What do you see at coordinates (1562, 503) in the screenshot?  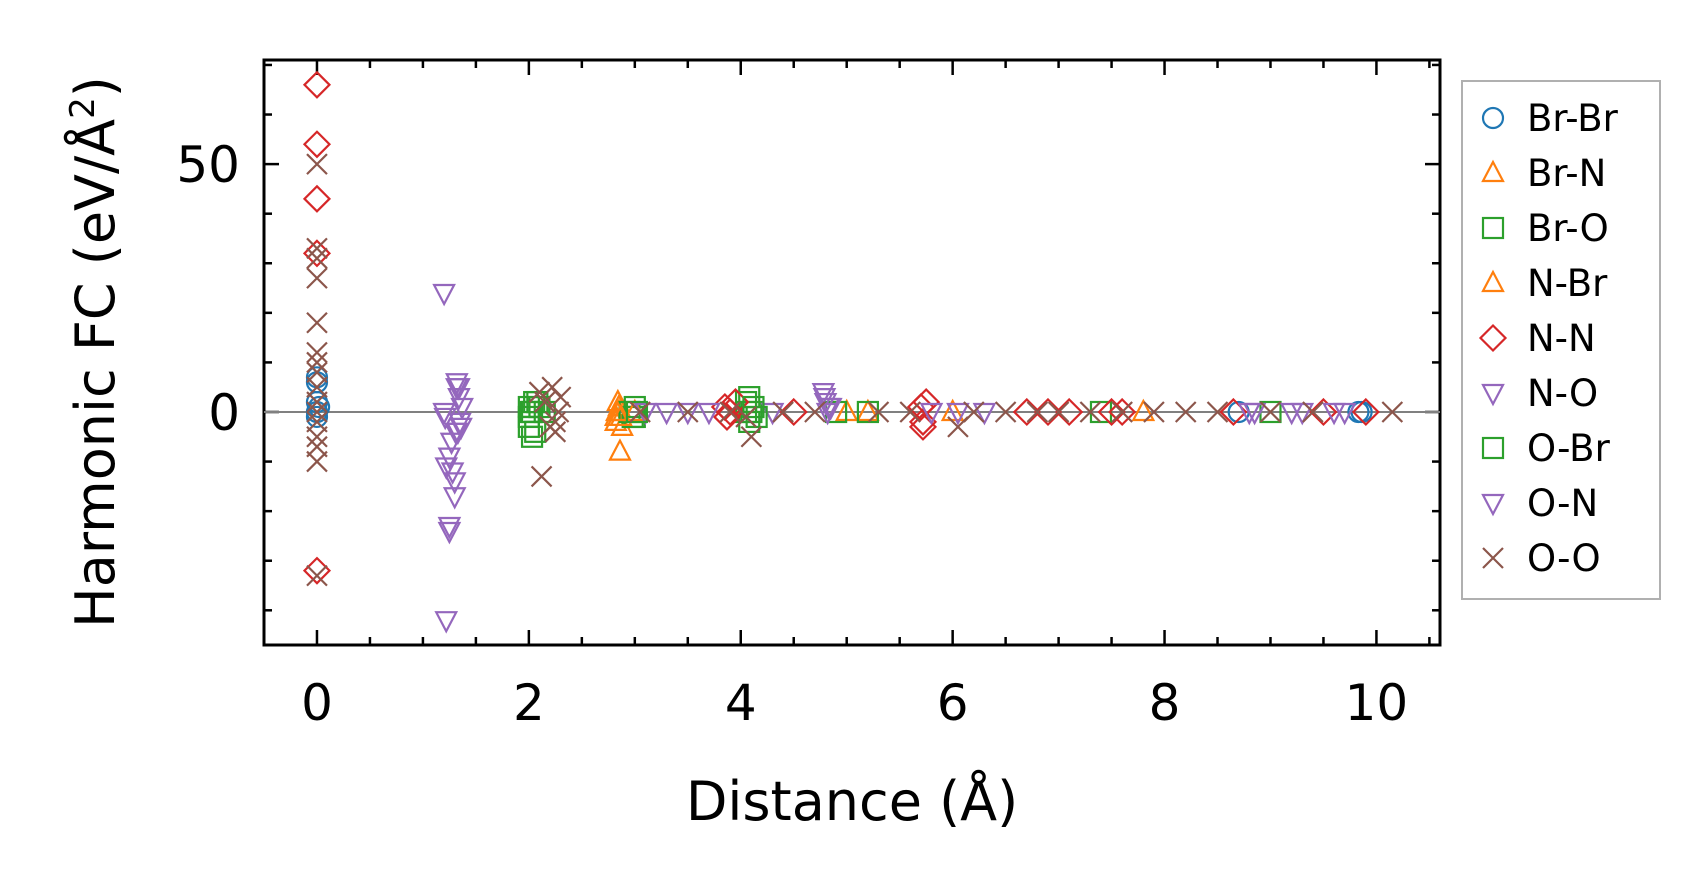 I see `legend-label-o-n: O-N` at bounding box center [1562, 503].